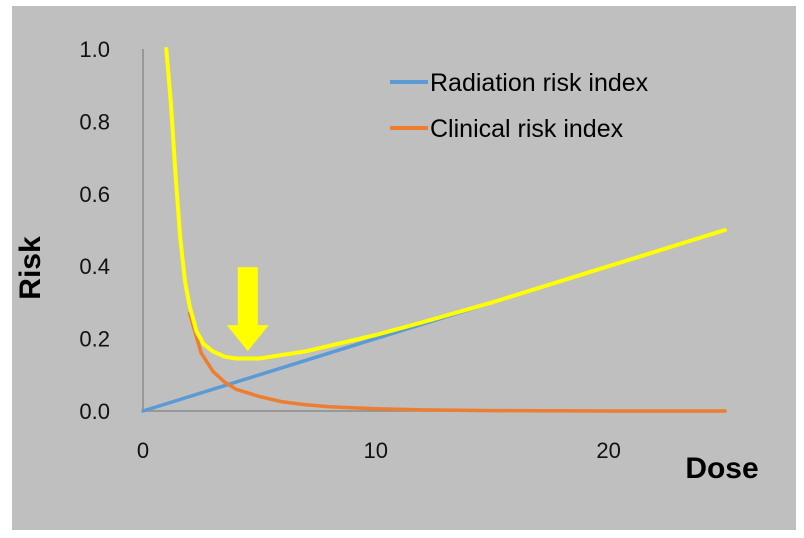 This screenshot has width=804, height=538. What do you see at coordinates (94, 339) in the screenshot?
I see `y-tick-label: 0.2` at bounding box center [94, 339].